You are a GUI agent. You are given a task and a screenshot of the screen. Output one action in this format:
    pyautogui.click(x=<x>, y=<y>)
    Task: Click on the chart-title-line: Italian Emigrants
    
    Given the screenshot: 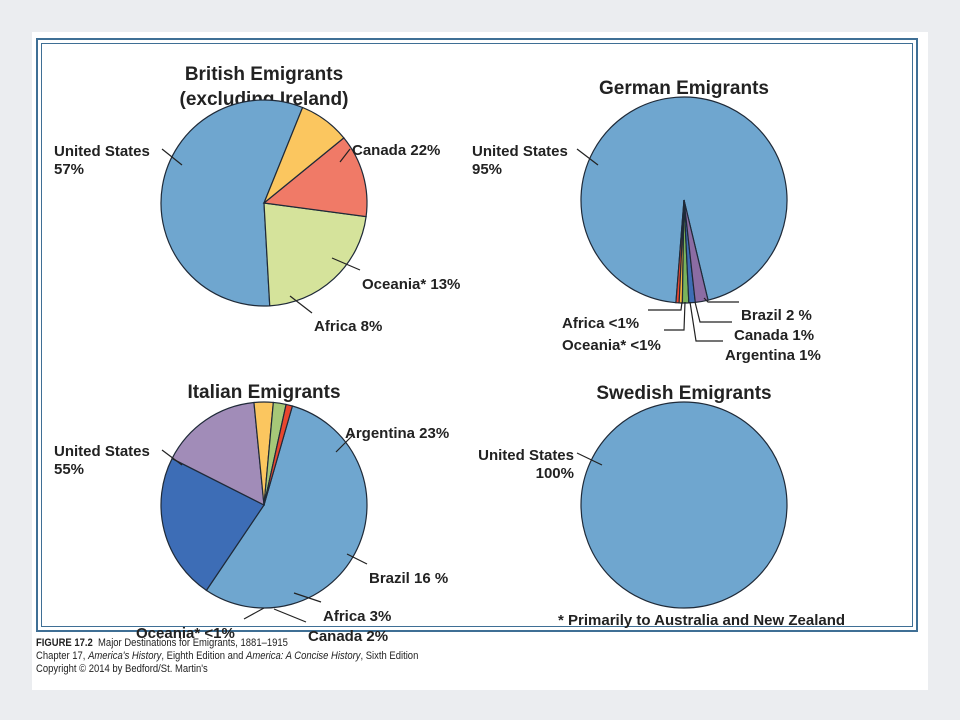 What is the action you would take?
    pyautogui.click(x=263, y=392)
    